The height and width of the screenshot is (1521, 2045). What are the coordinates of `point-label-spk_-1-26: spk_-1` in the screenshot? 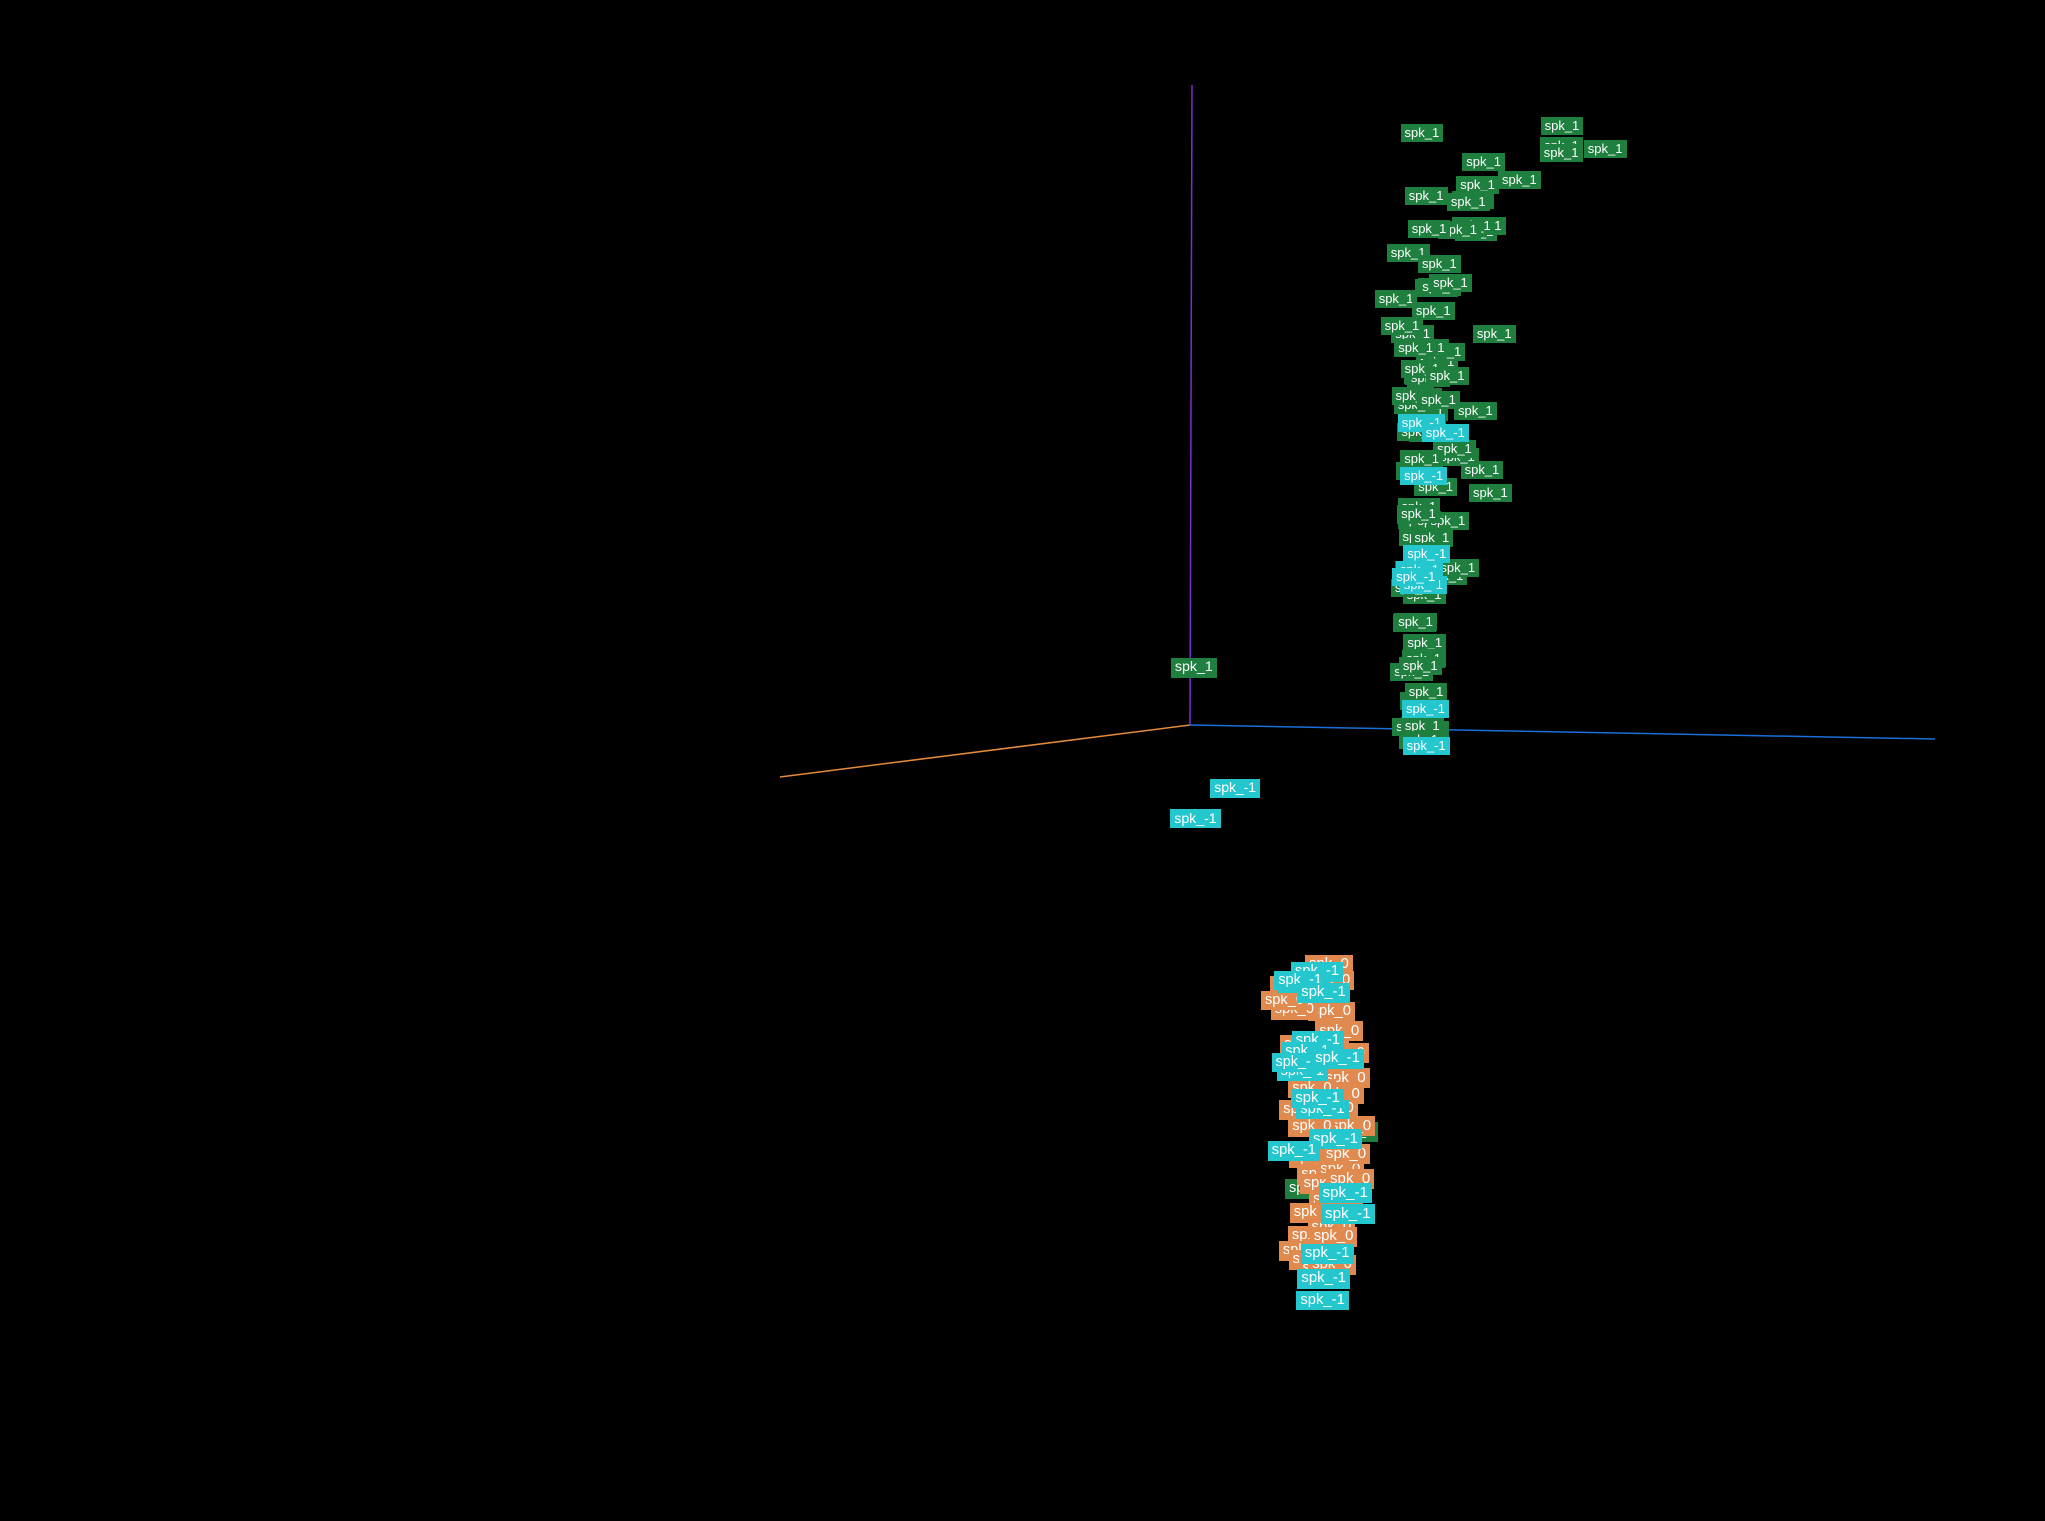 It's located at (1327, 1254).